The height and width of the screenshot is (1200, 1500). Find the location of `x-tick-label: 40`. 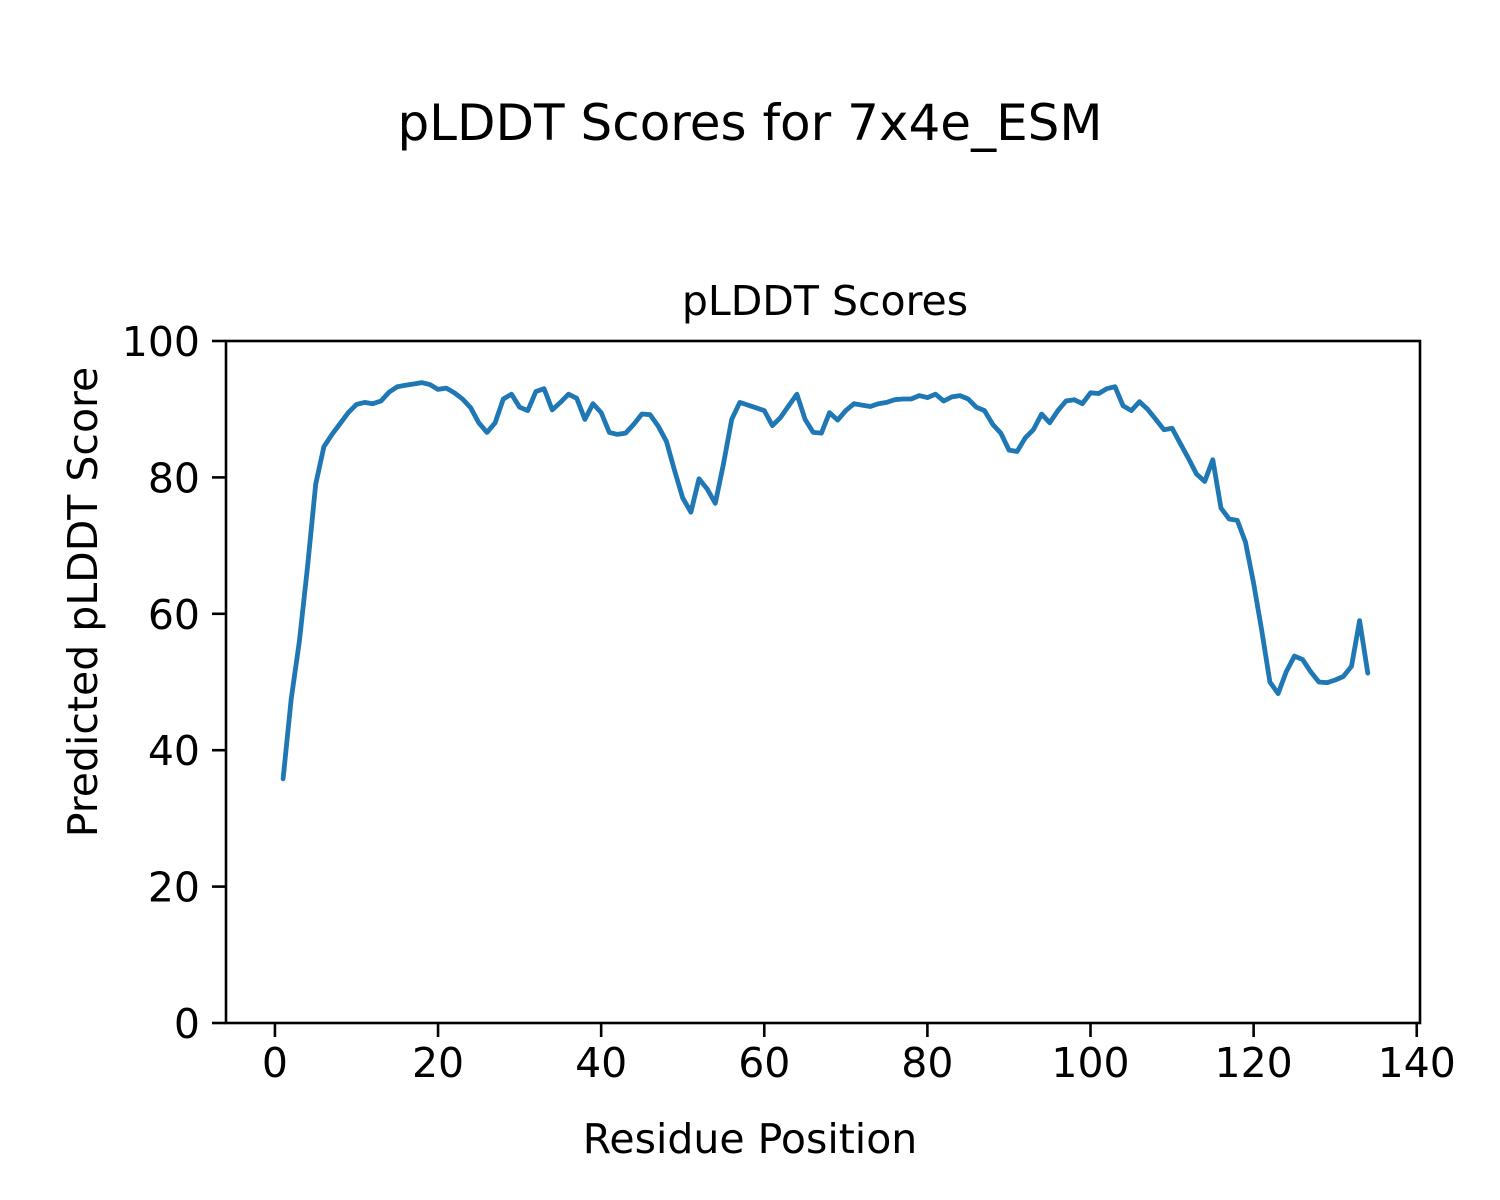

x-tick-label: 40 is located at coordinates (601, 1063).